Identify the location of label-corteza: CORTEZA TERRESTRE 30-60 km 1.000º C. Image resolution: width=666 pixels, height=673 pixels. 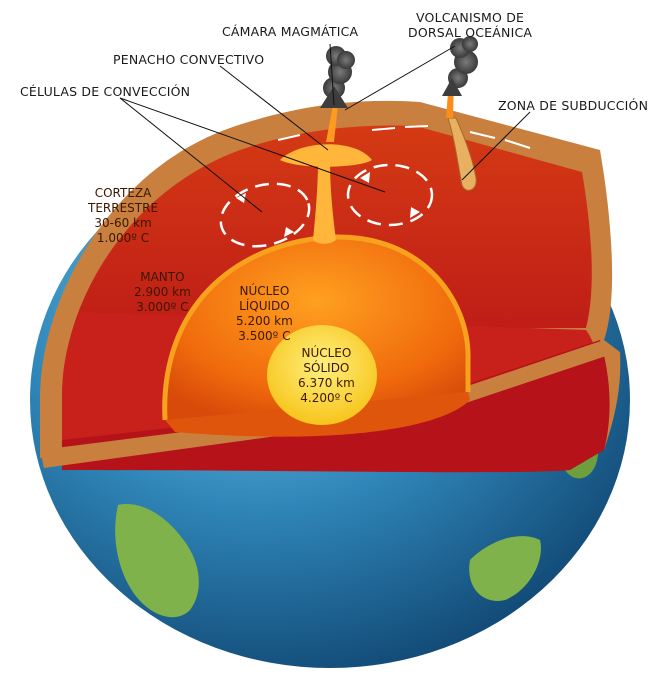
(123, 216).